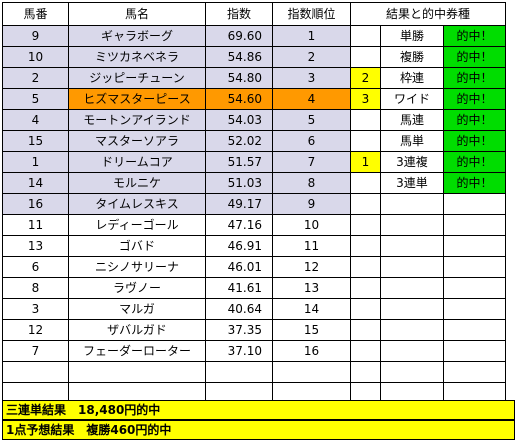  Describe the element at coordinates (311, 225) in the screenshot. I see `rank-cell: 10` at that location.